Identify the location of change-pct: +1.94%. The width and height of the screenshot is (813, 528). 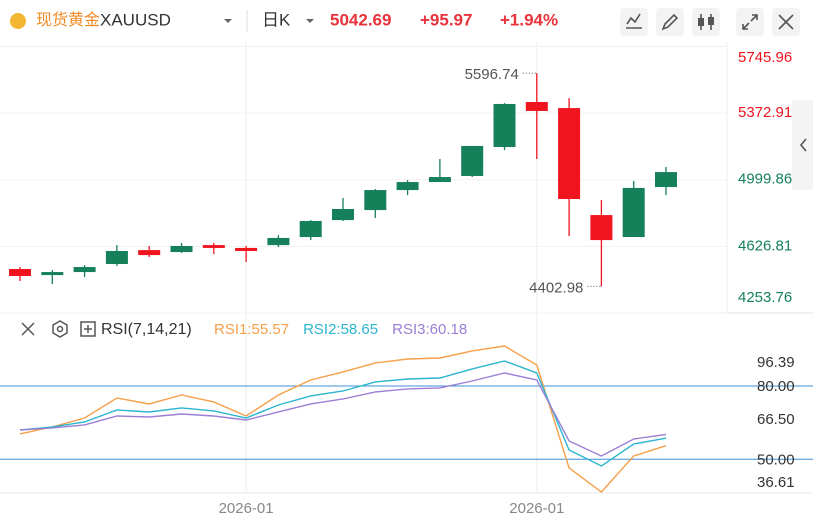
(529, 19).